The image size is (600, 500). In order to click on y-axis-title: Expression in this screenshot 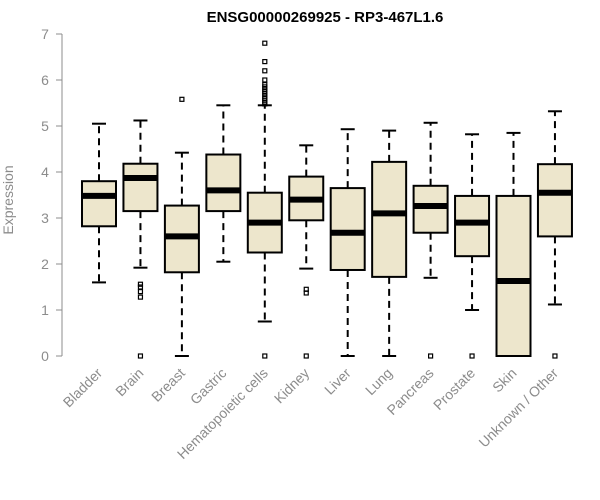, I will do `click(8, 199)`.